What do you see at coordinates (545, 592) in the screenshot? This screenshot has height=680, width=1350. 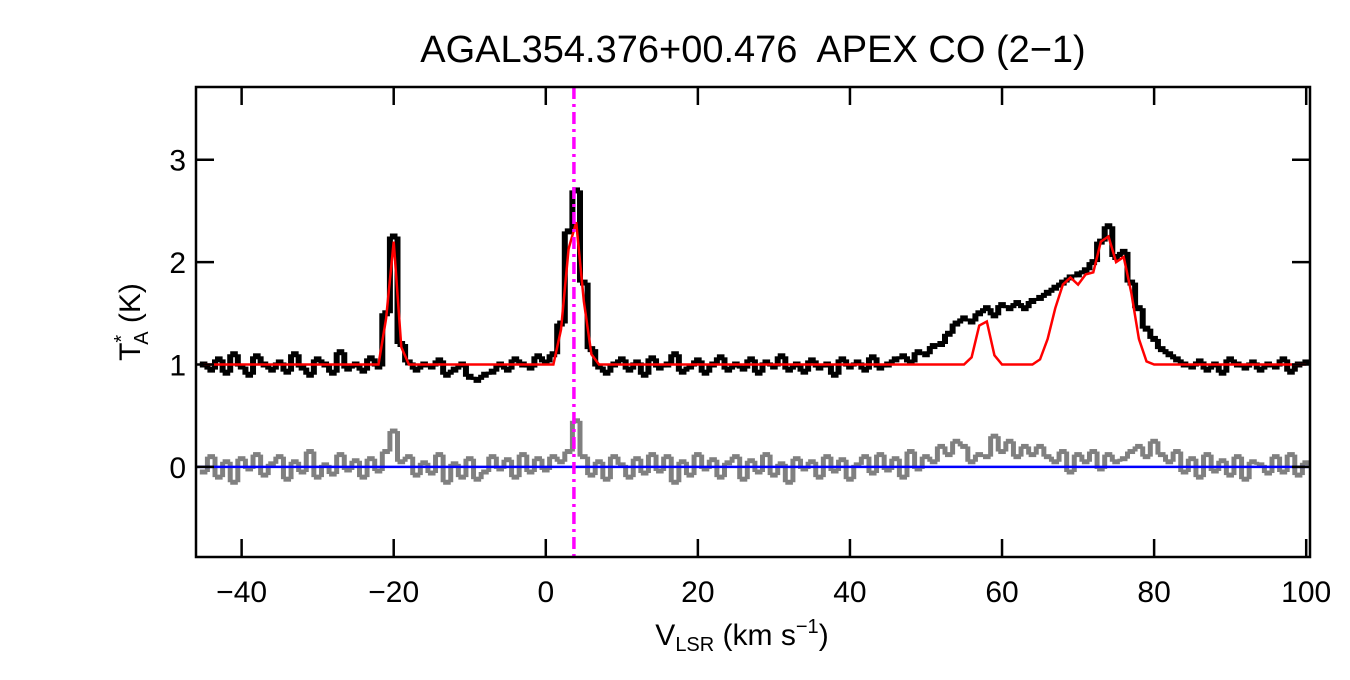 I see `x-tick-label: 0` at bounding box center [545, 592].